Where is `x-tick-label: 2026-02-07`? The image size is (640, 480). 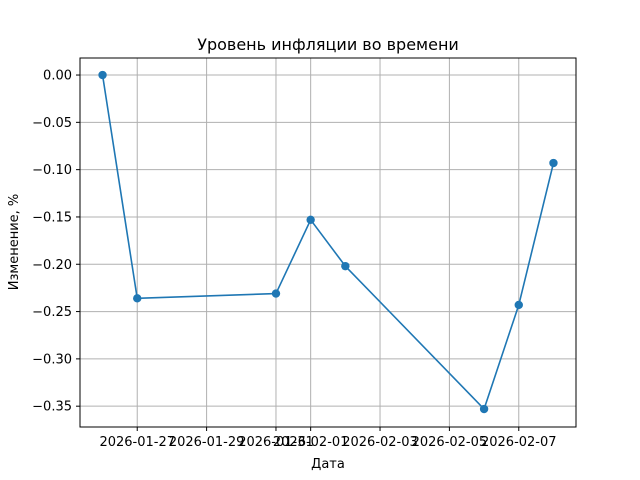 x-tick-label: 2026-02-07 is located at coordinates (519, 442).